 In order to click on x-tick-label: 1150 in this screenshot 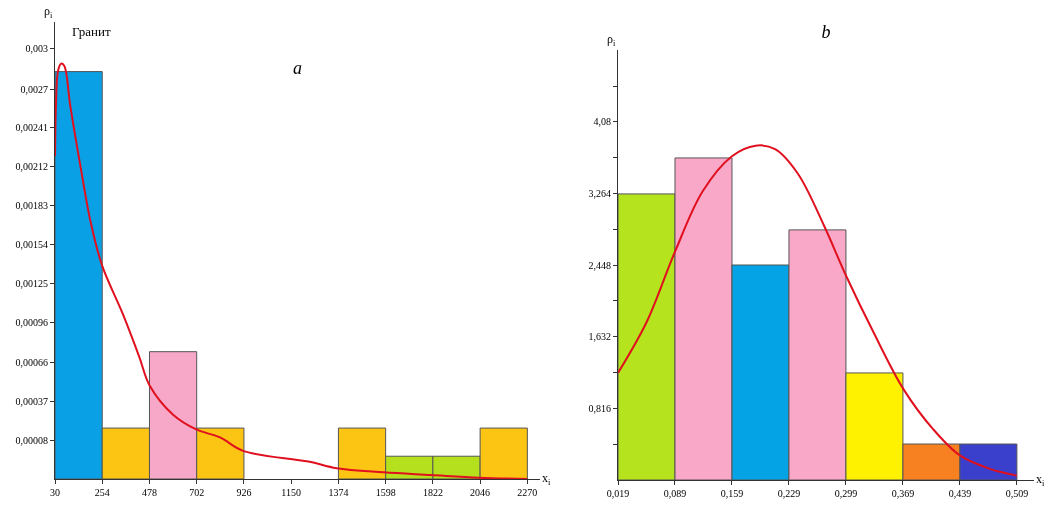, I will do `click(291, 492)`.